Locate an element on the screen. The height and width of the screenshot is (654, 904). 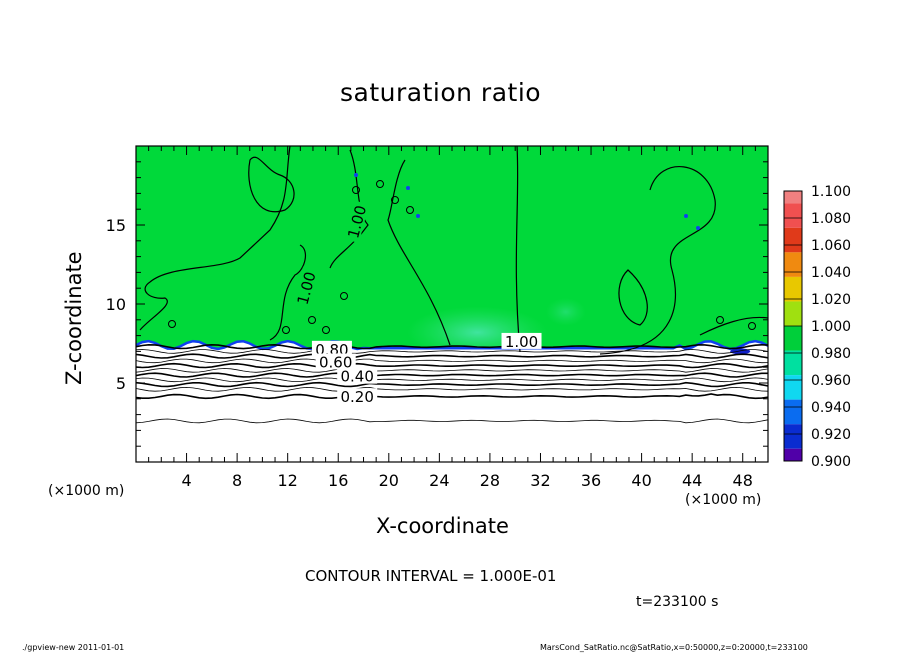
contour-label: 0.60 is located at coordinates (335, 362).